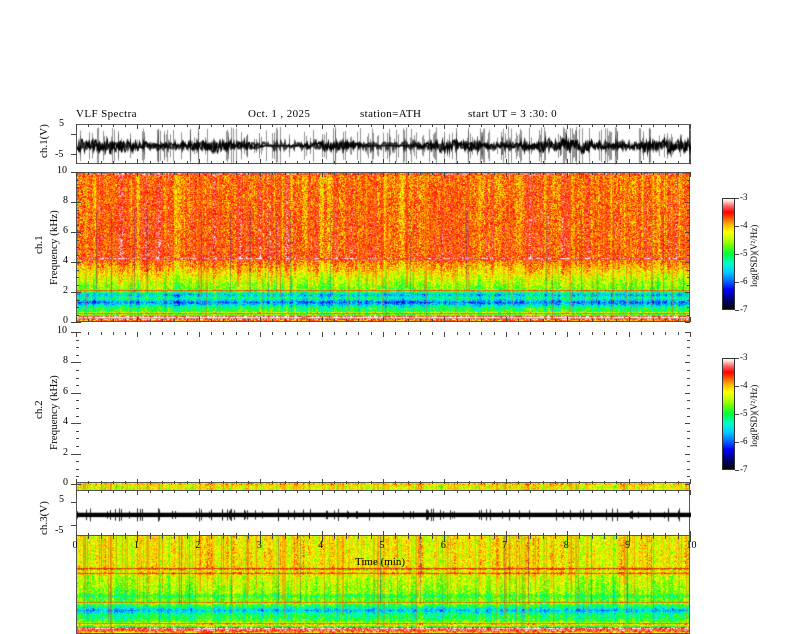  Describe the element at coordinates (321, 545) in the screenshot. I see `x-axis-tick-4: 4` at that location.